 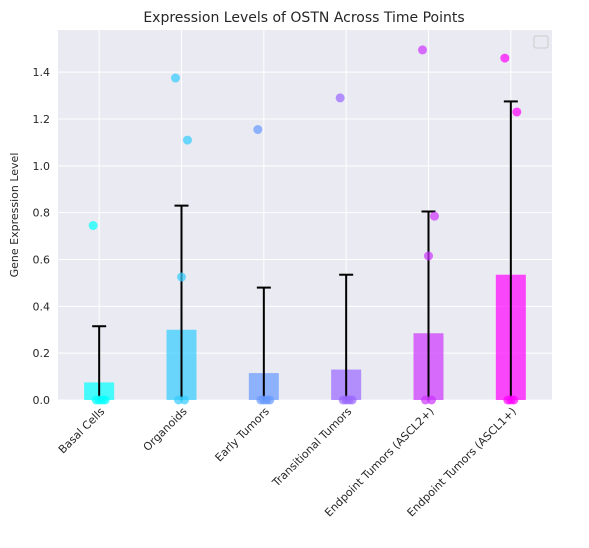 I want to click on y-tick-label-5: 1.0, so click(x=42, y=166).